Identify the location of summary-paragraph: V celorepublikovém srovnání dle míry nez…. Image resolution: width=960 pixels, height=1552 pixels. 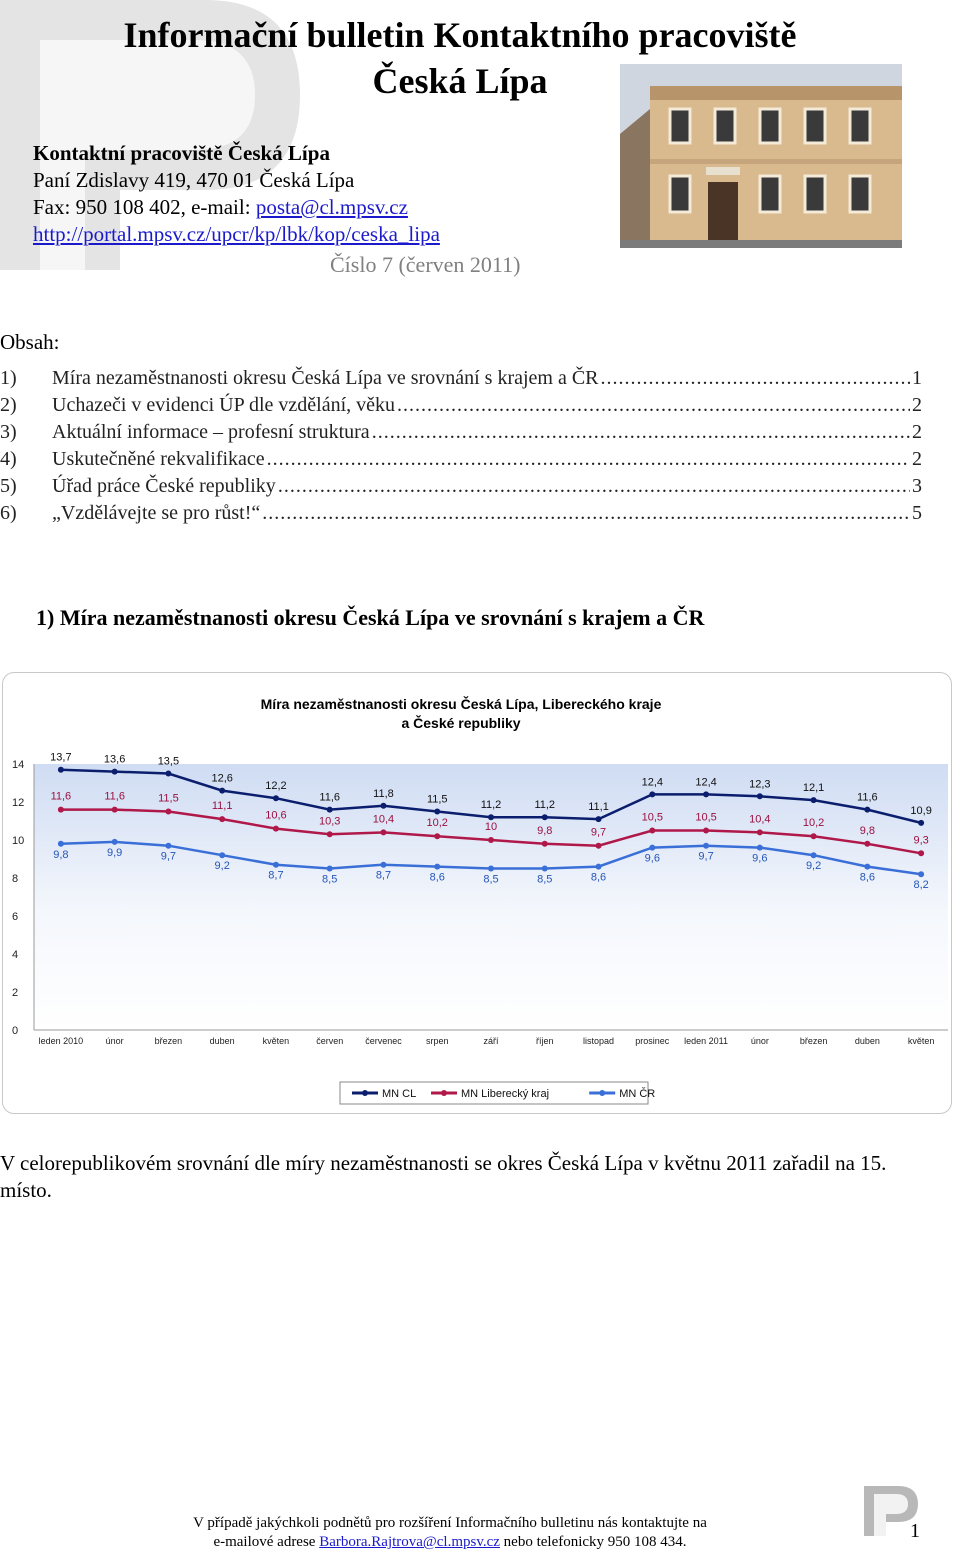
(443, 1176).